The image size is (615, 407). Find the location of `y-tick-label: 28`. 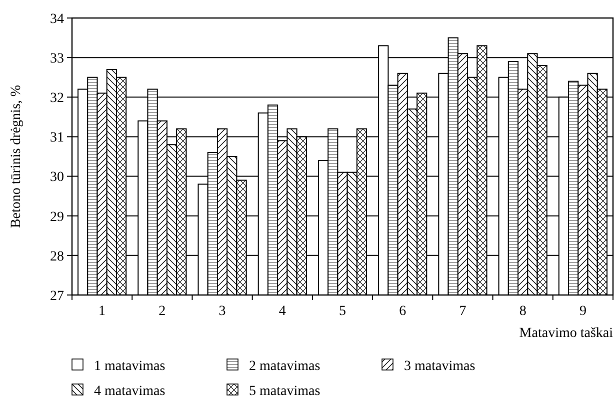

y-tick-label: 28 is located at coordinates (57, 256).